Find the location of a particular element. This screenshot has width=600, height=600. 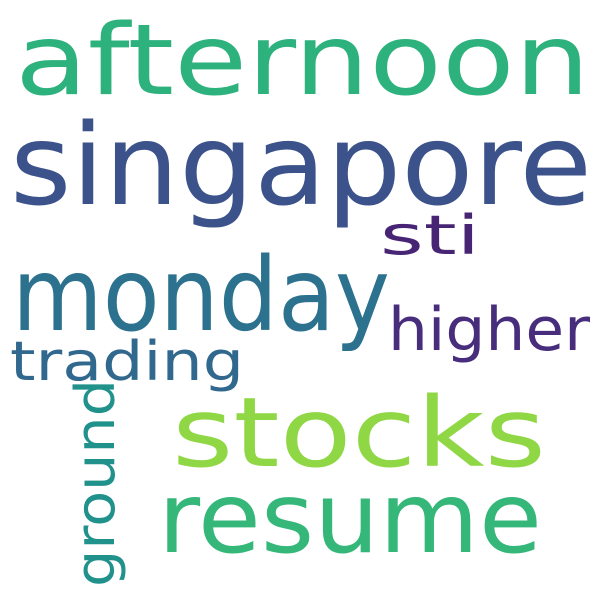

word-ground: ground is located at coordinates (95, 483).